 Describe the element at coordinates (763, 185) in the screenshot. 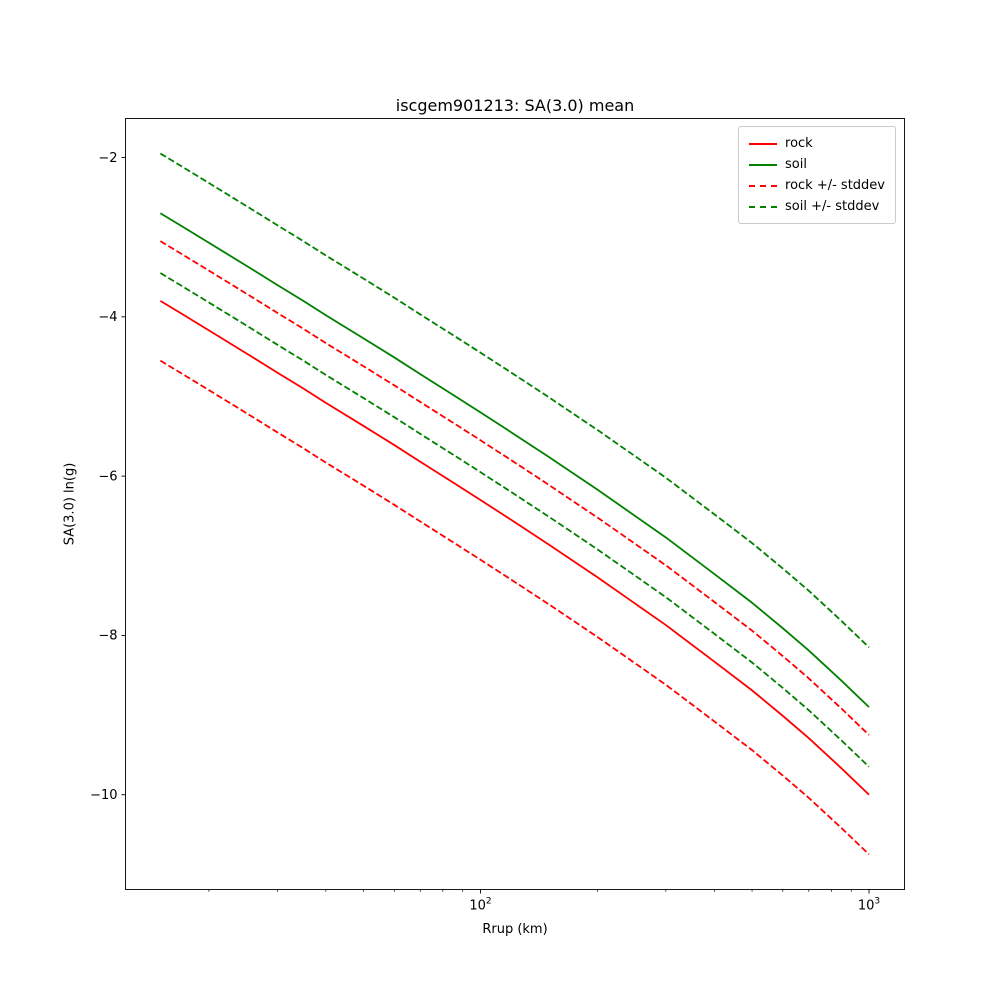

I see `legend-line-sample-rock-stddev` at that location.